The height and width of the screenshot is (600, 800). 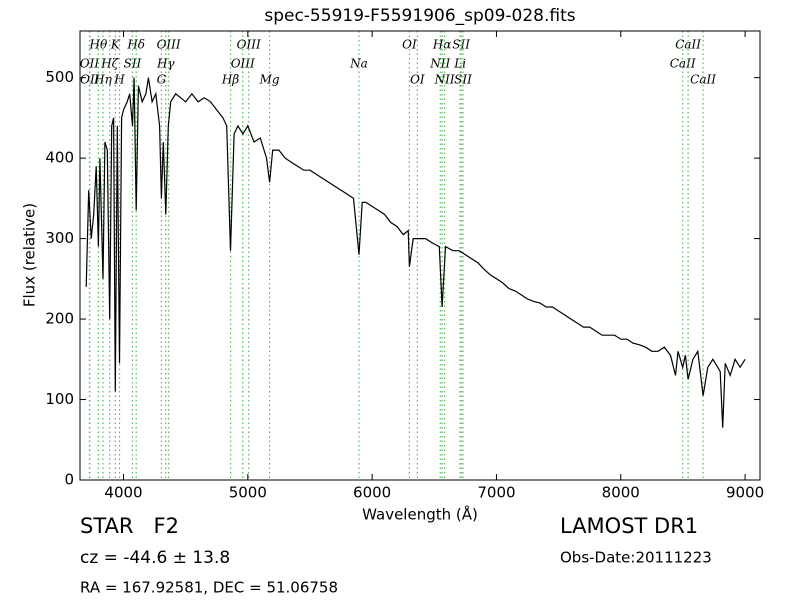 I want to click on chart-title: spec-55919-F5591906_sp09-028.fits, so click(x=419, y=16).